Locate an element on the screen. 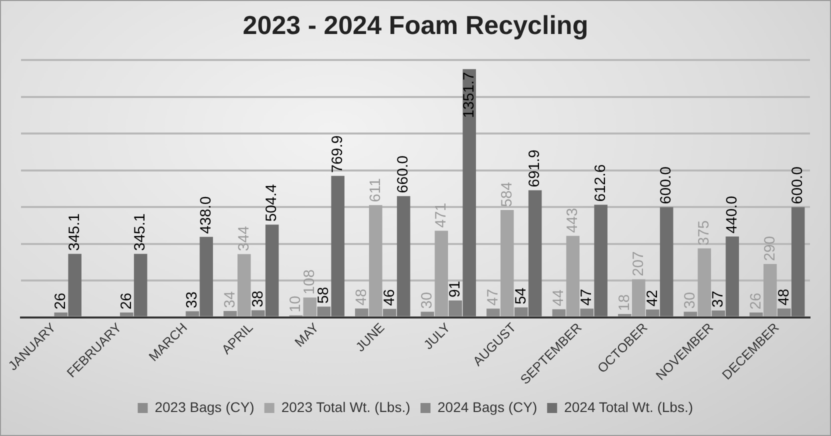  data-label: 10 is located at coordinates (295, 304).